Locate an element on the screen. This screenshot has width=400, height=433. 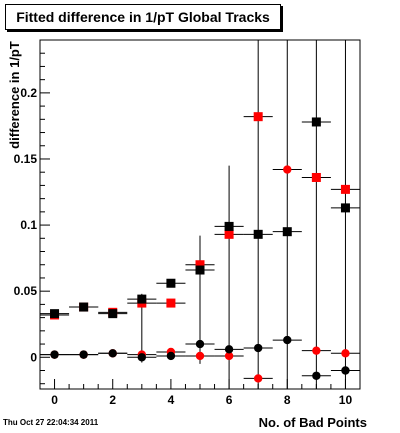
y-tick-label: 0.2 is located at coordinates (28, 93).